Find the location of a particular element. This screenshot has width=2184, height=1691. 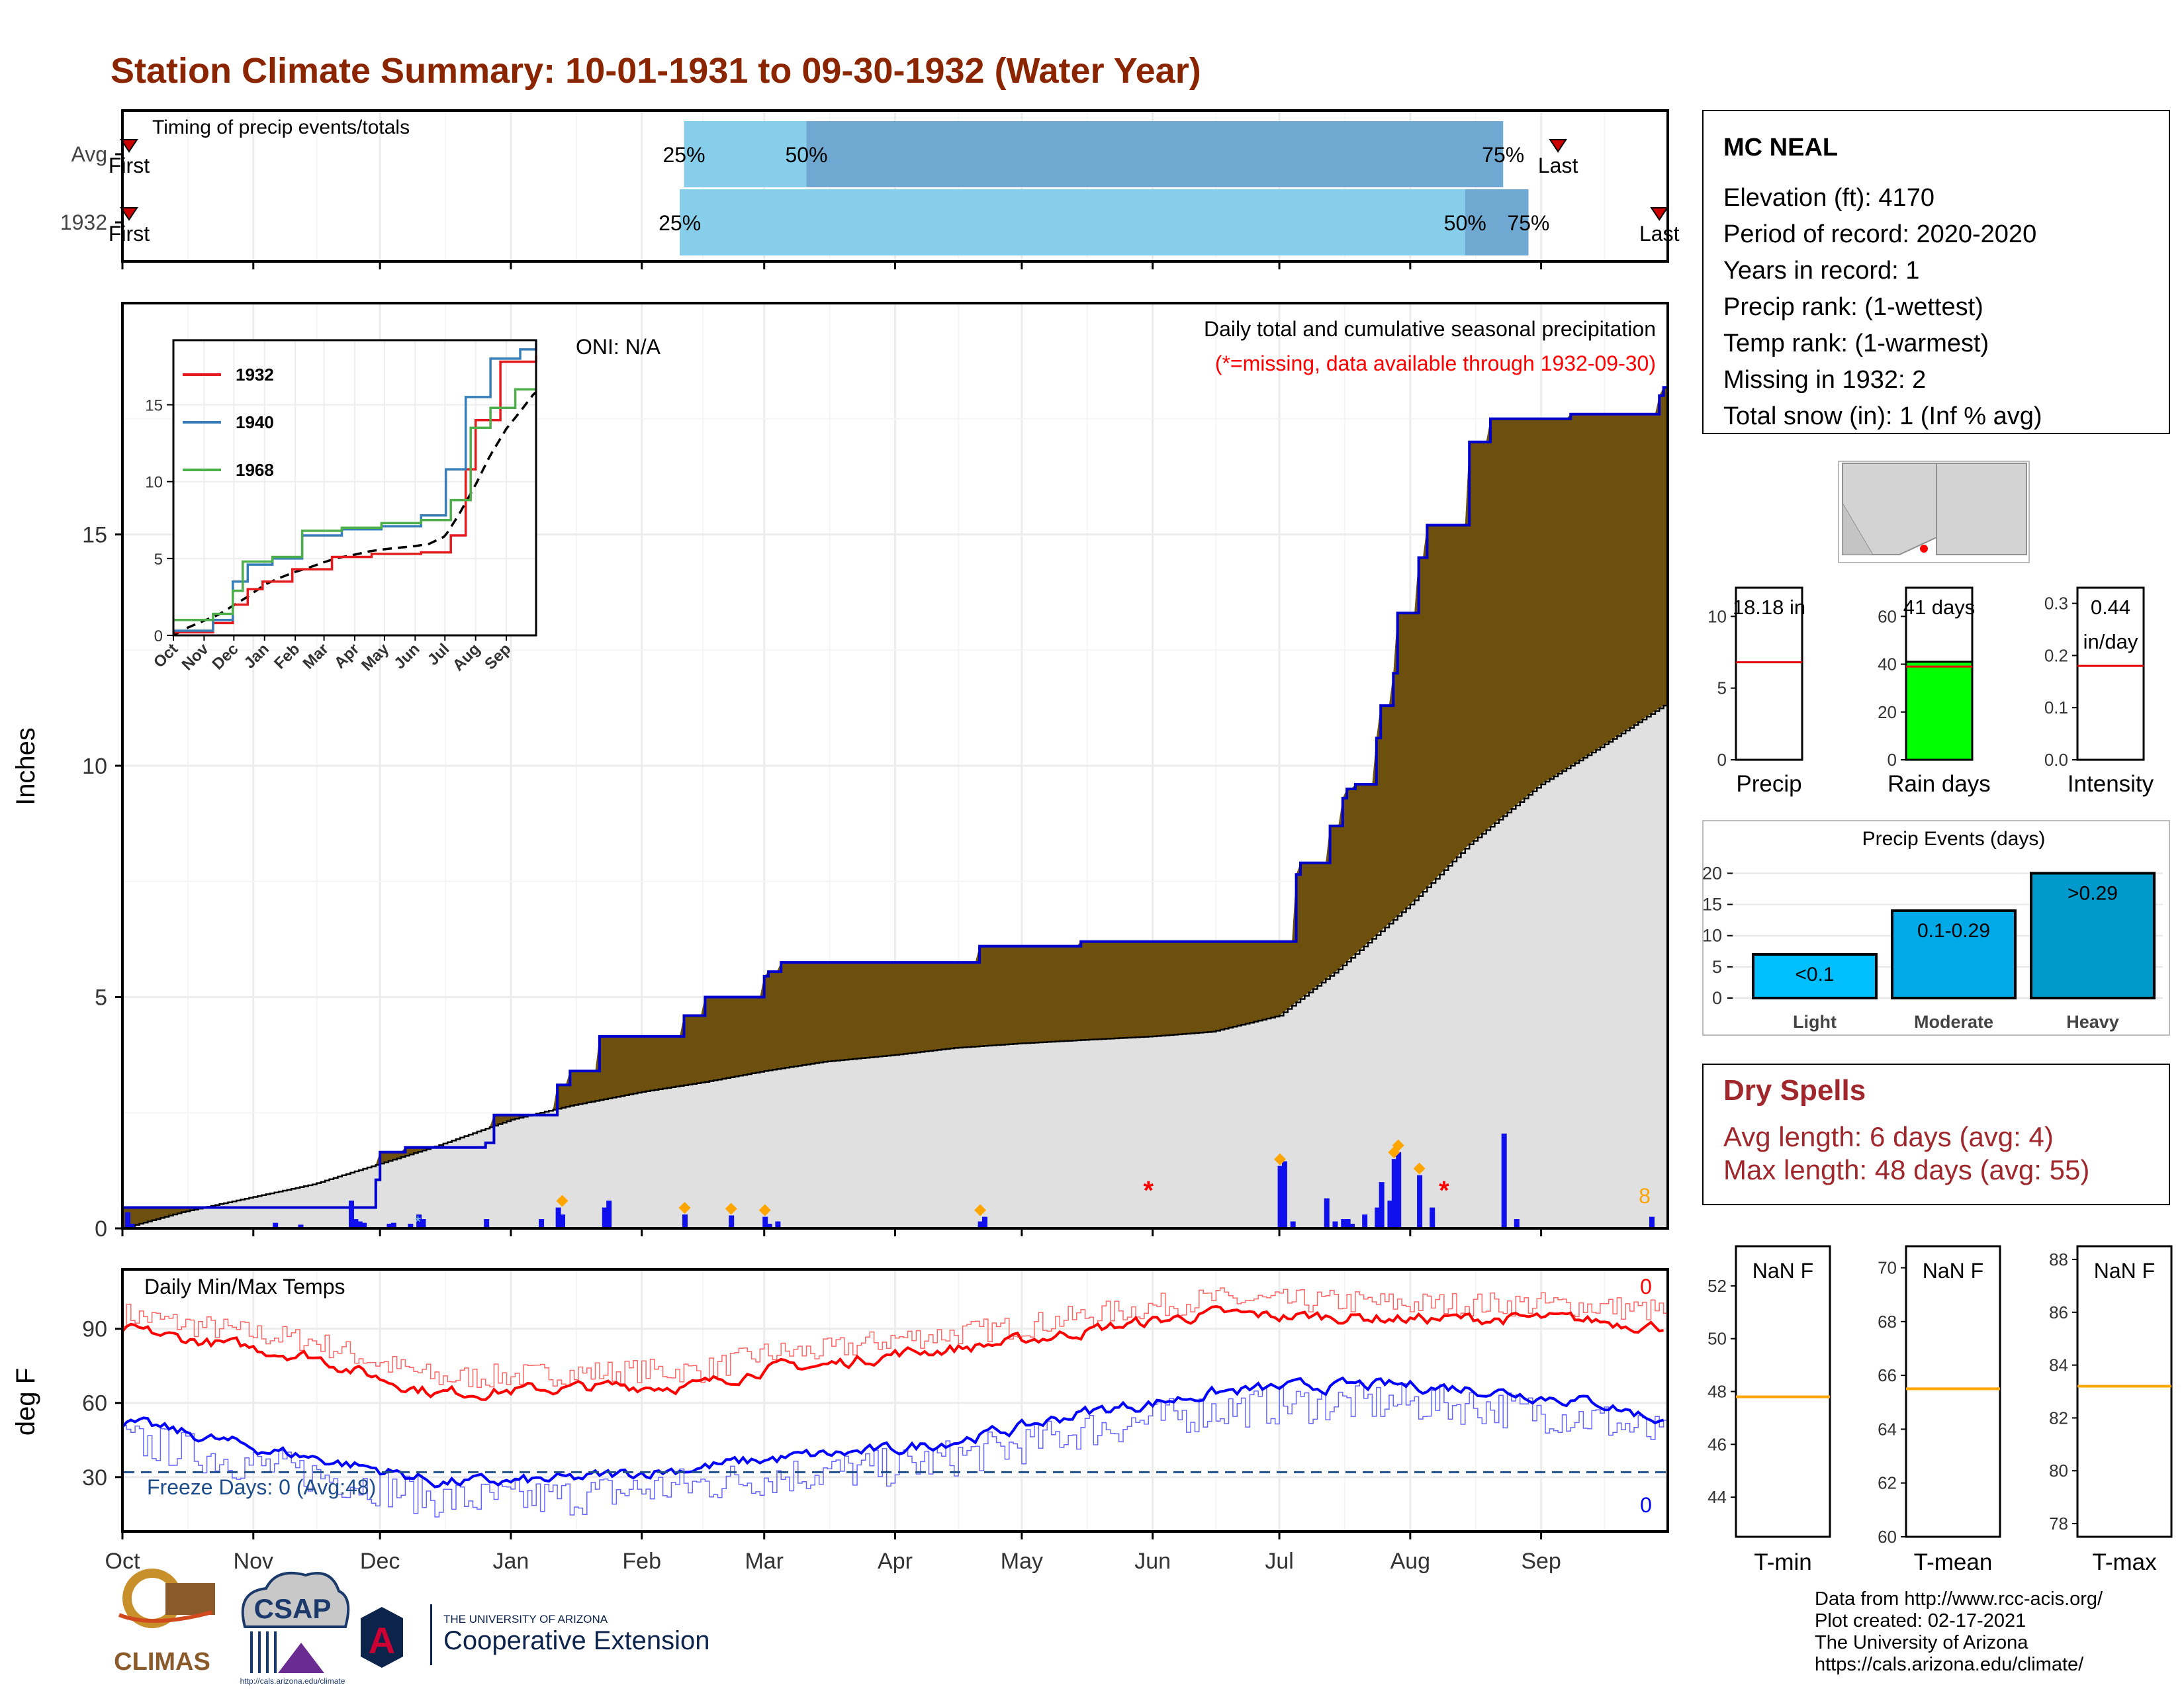

station-detail-line: Missing in 1932: 2 is located at coordinates (1824, 380).